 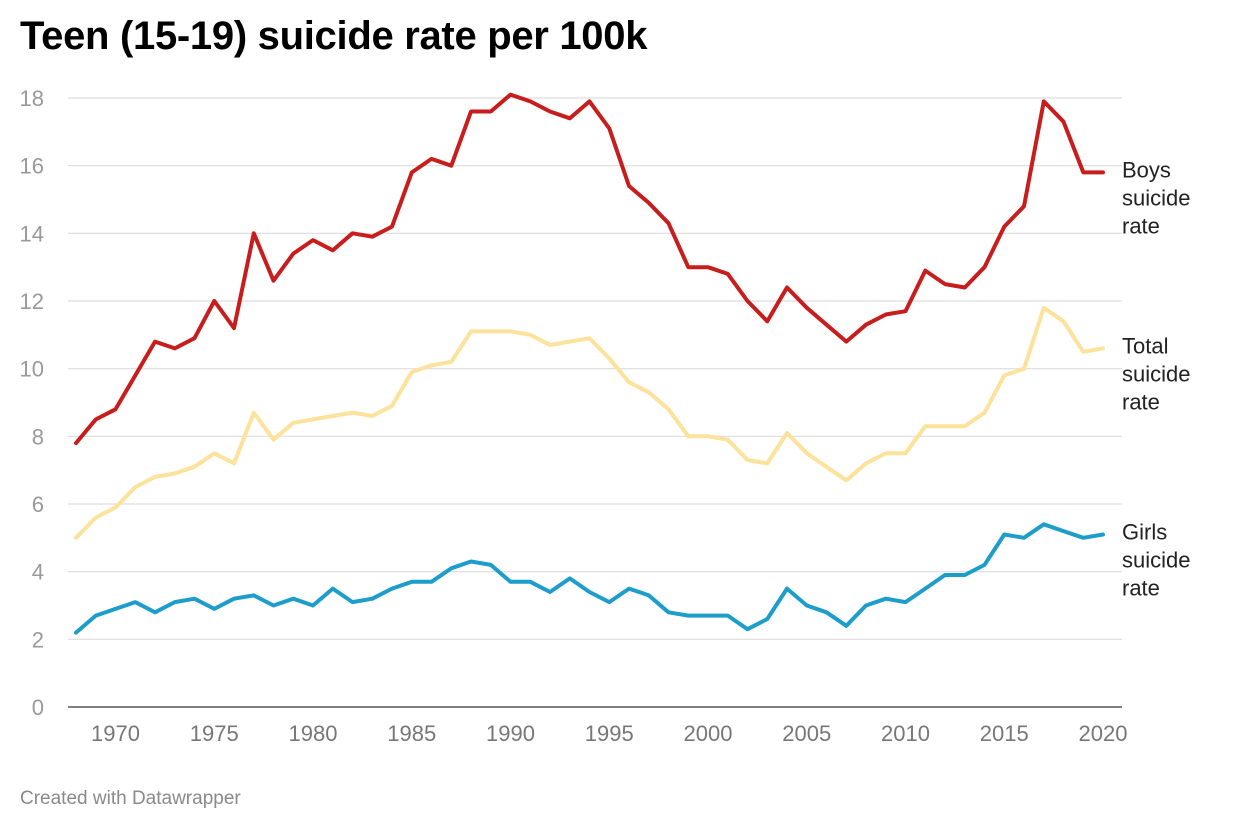 I want to click on y-tick-label-12: 12, so click(x=32, y=301).